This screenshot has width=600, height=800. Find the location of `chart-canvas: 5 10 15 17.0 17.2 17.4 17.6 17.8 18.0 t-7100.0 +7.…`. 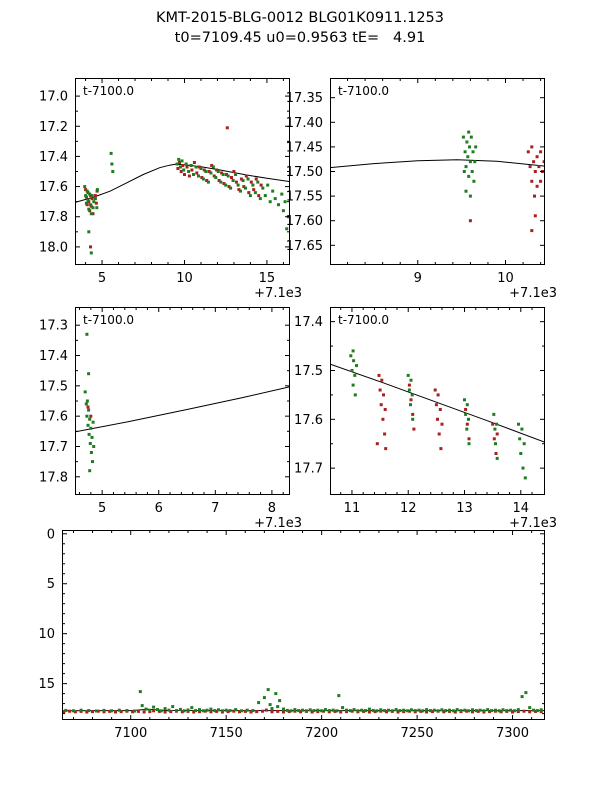

chart-canvas: 5 10 15 17.0 17.2 17.4 17.6 17.8 18.0 t-7100.0 +7.… is located at coordinates (170, 189).